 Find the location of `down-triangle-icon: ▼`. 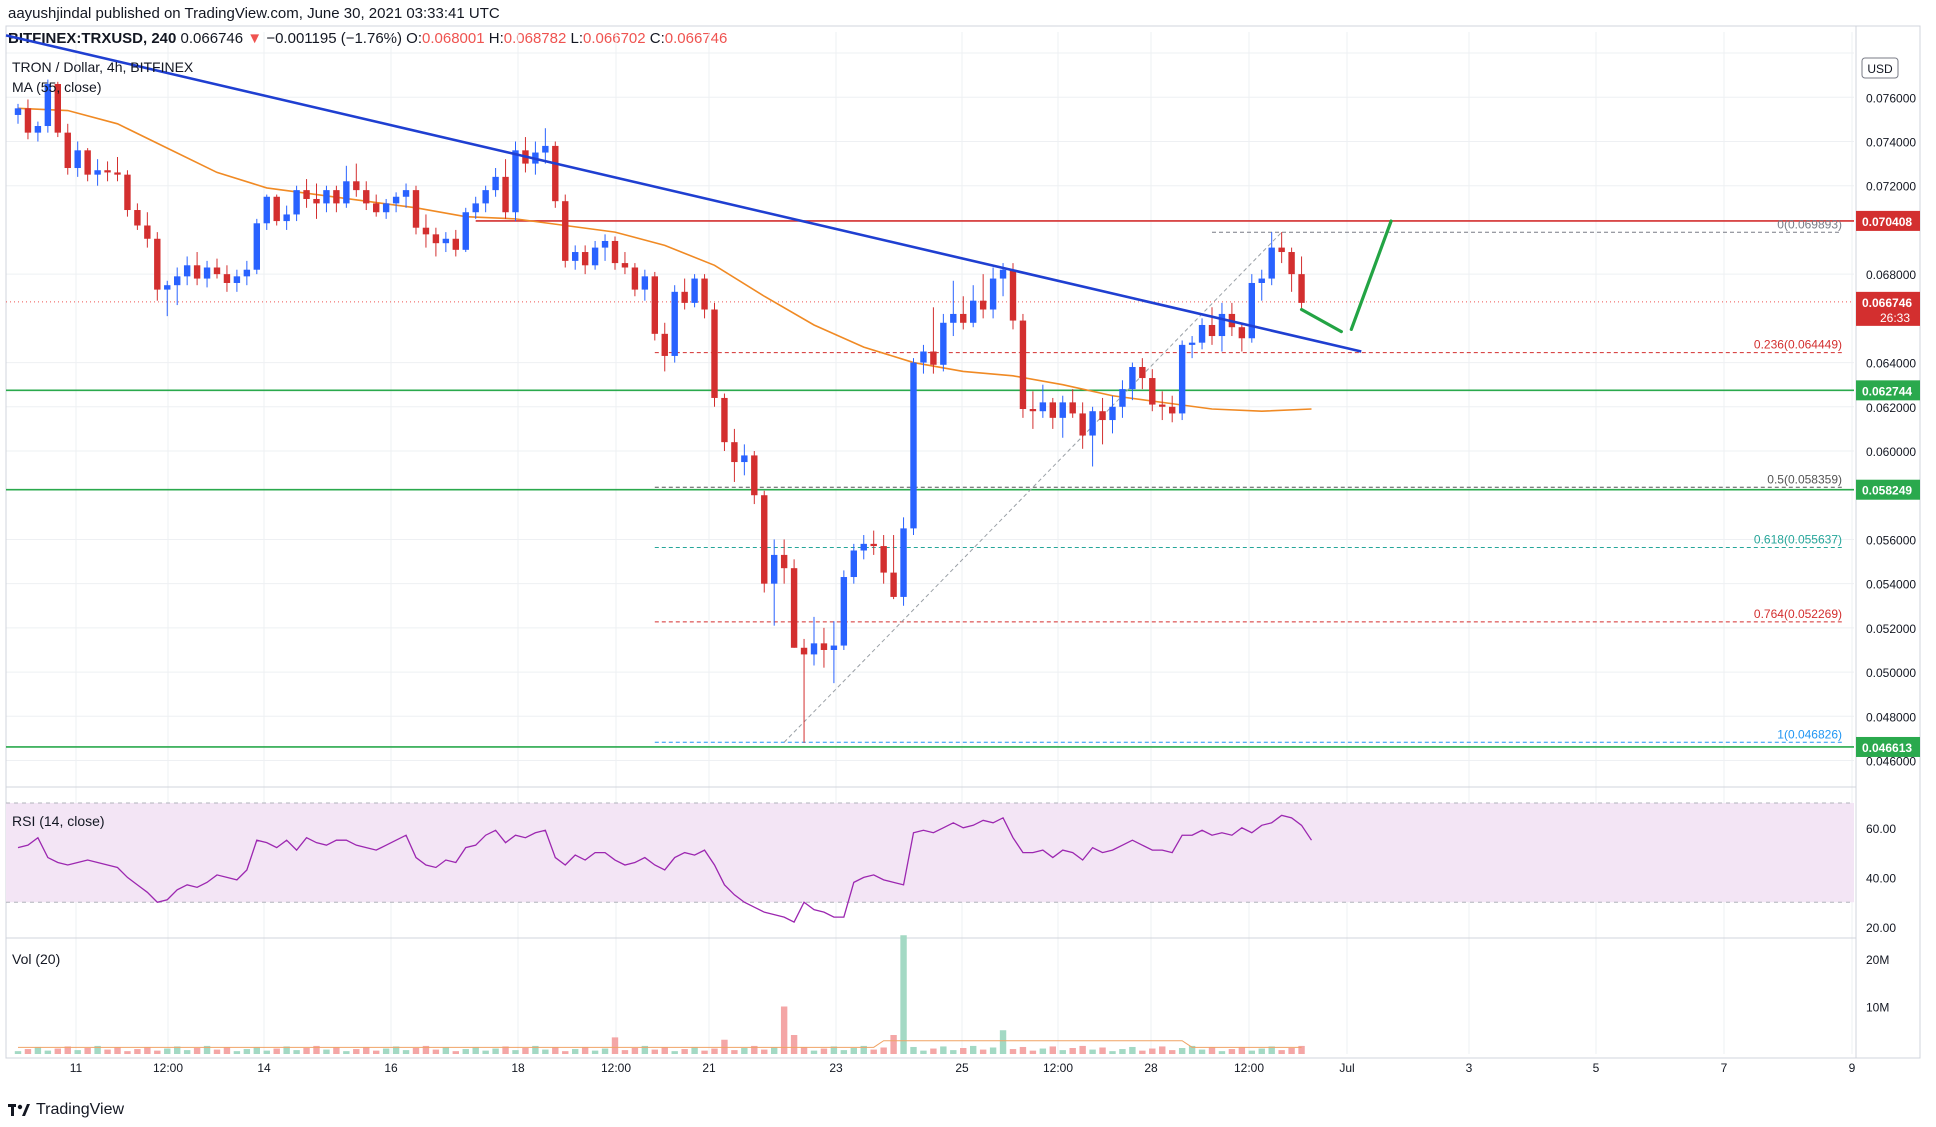

down-triangle-icon: ▼ is located at coordinates (255, 38).